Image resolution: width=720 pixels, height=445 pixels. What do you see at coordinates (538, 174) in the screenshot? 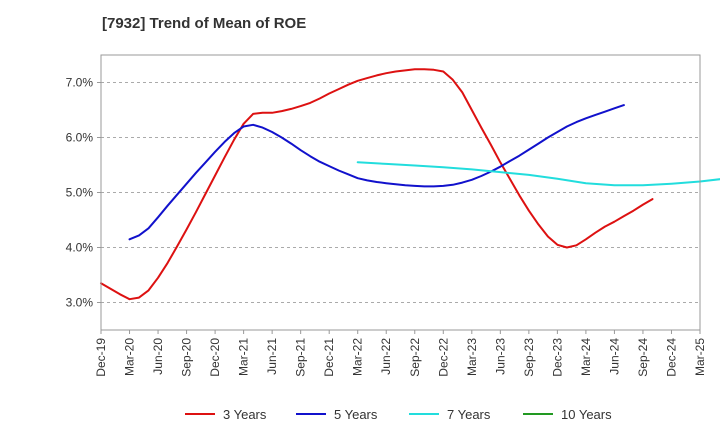
I see `series-line-7-years` at bounding box center [538, 174].